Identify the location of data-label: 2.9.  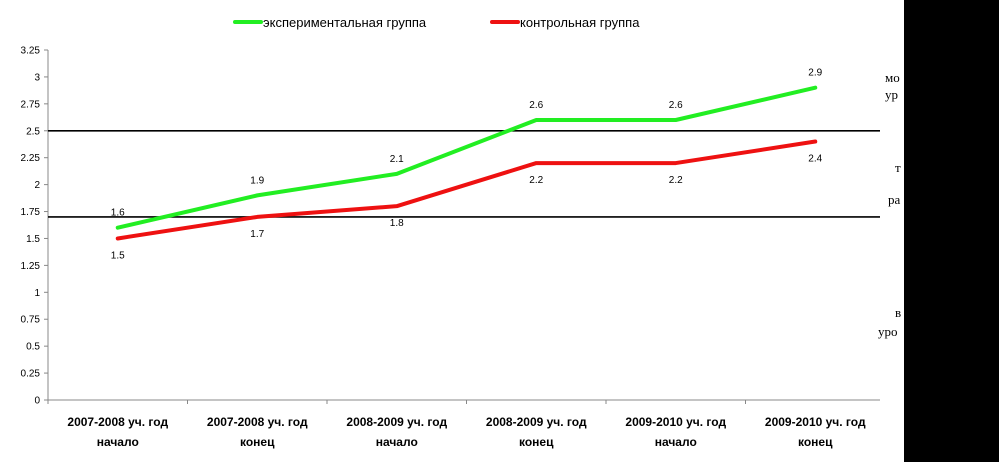
(815, 73).